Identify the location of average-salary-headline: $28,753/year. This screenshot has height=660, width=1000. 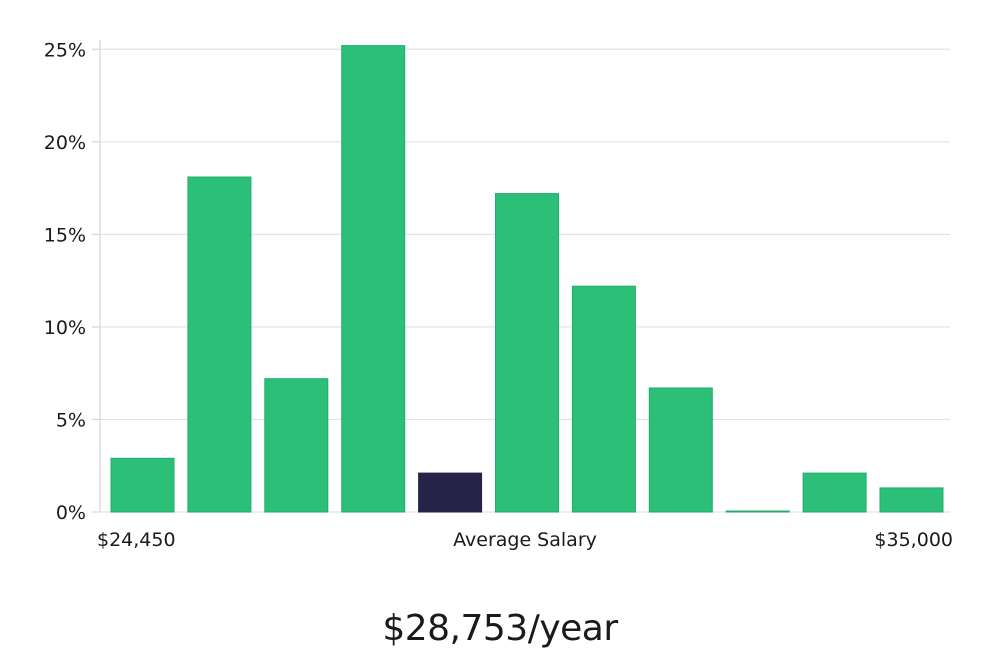
(500, 628).